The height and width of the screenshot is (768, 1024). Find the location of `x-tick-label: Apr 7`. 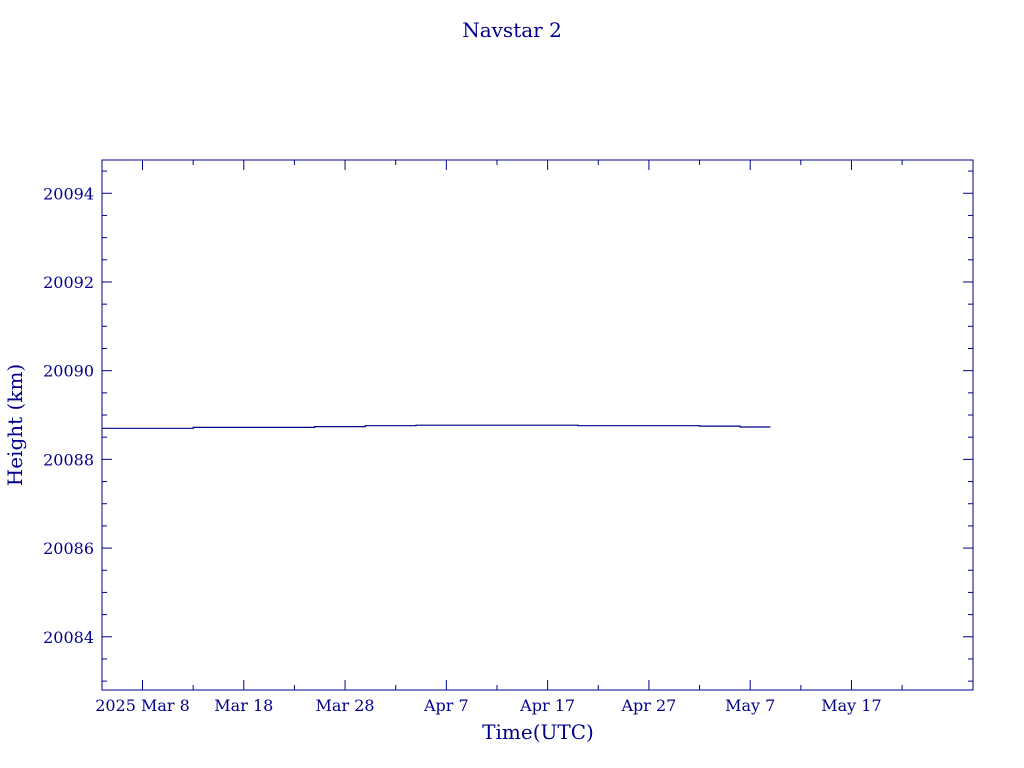

x-tick-label: Apr 7 is located at coordinates (446, 705).